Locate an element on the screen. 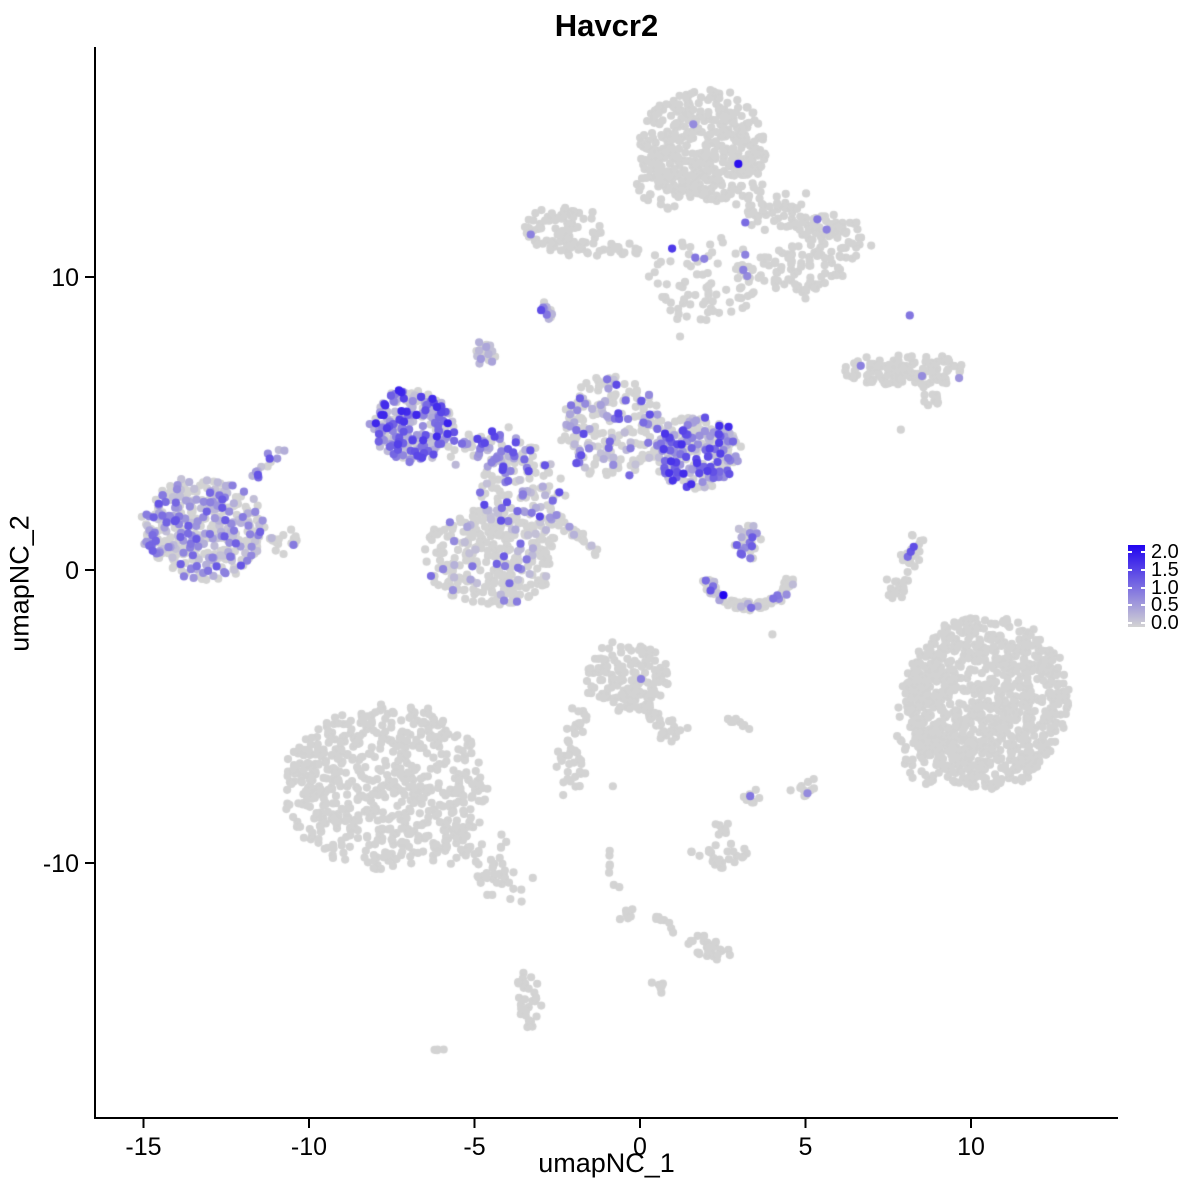 The height and width of the screenshot is (1200, 1200). plot-title: Havcr2 is located at coordinates (606, 25).